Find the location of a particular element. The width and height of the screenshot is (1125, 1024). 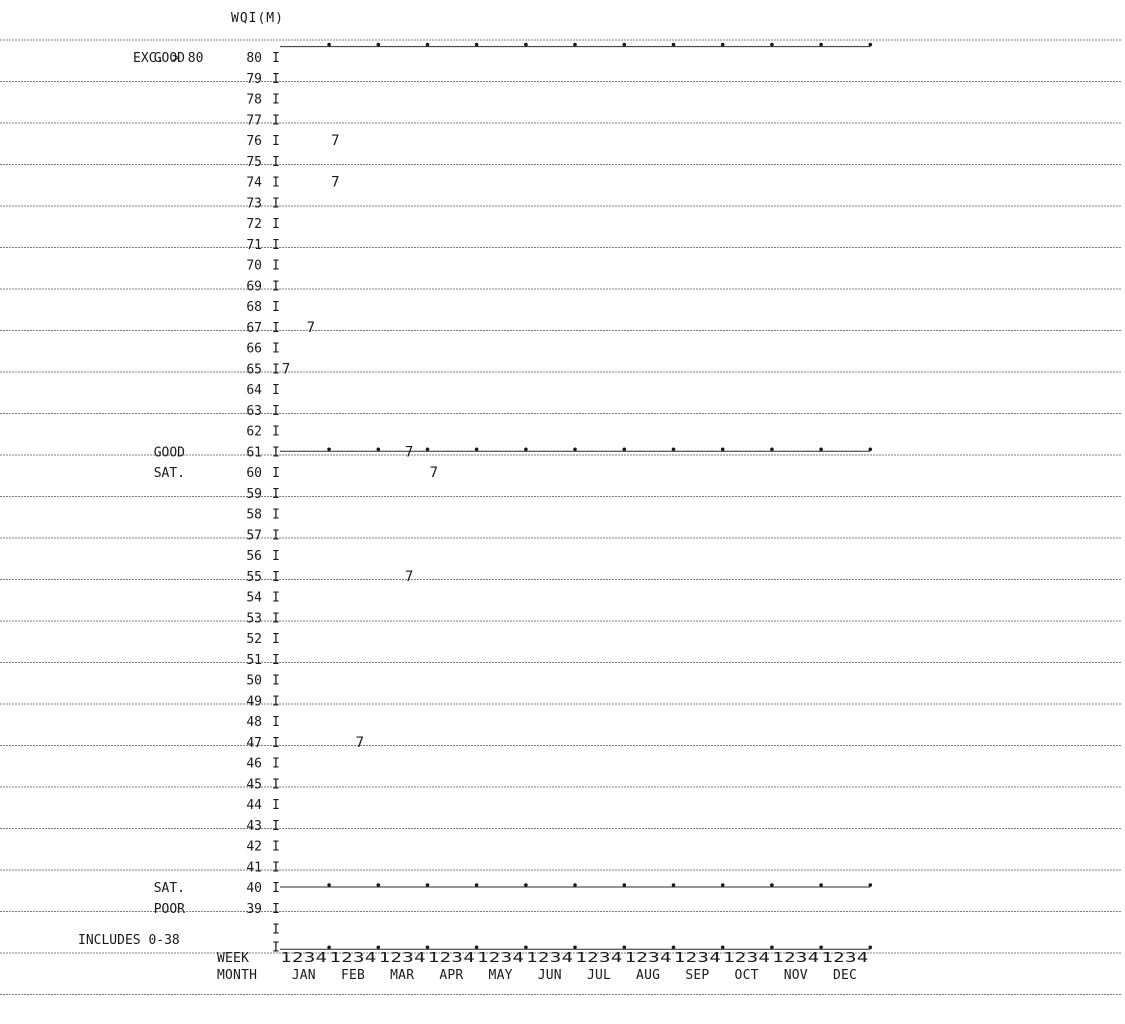

y-tick-label: 56 is located at coordinates (254, 556).